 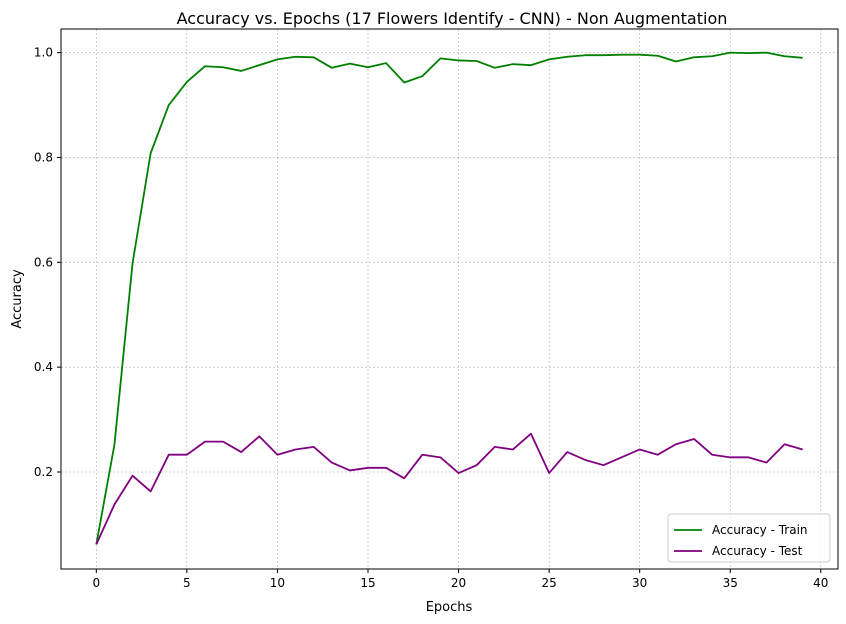 I want to click on x-tick-label: 5, so click(x=187, y=583).